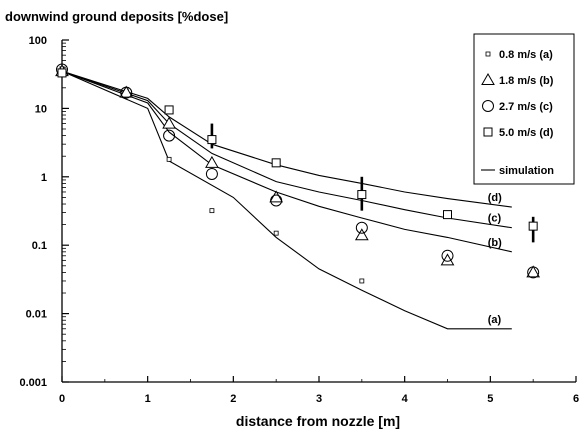 This screenshot has width=579, height=432. Describe the element at coordinates (41, 109) in the screenshot. I see `y-tick-label: 10` at that location.